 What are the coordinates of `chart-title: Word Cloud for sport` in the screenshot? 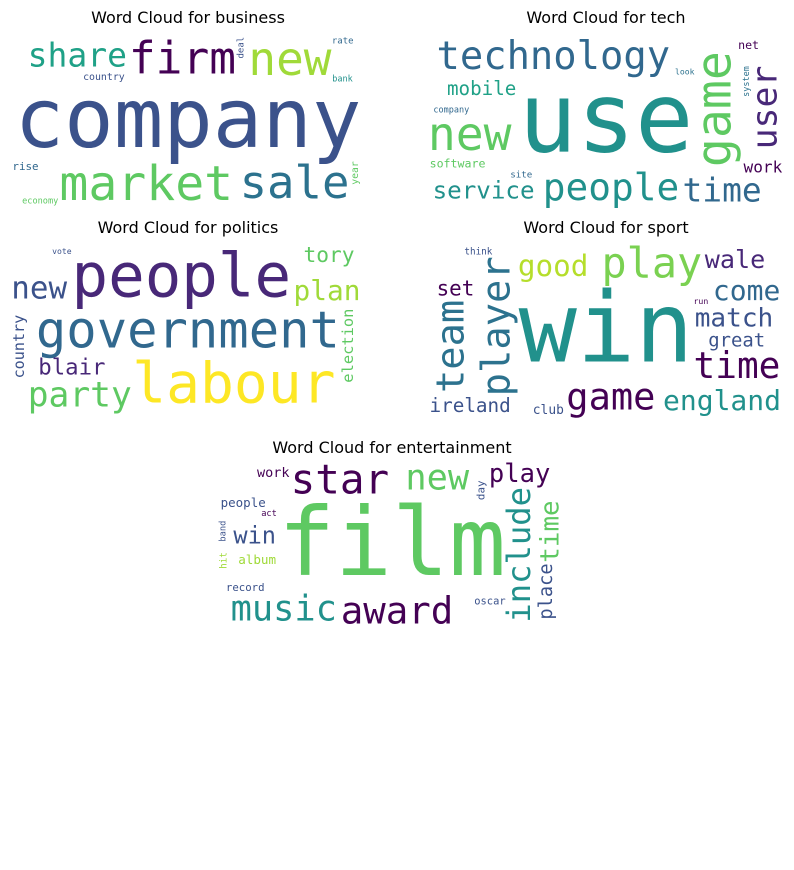 It's located at (606, 227).